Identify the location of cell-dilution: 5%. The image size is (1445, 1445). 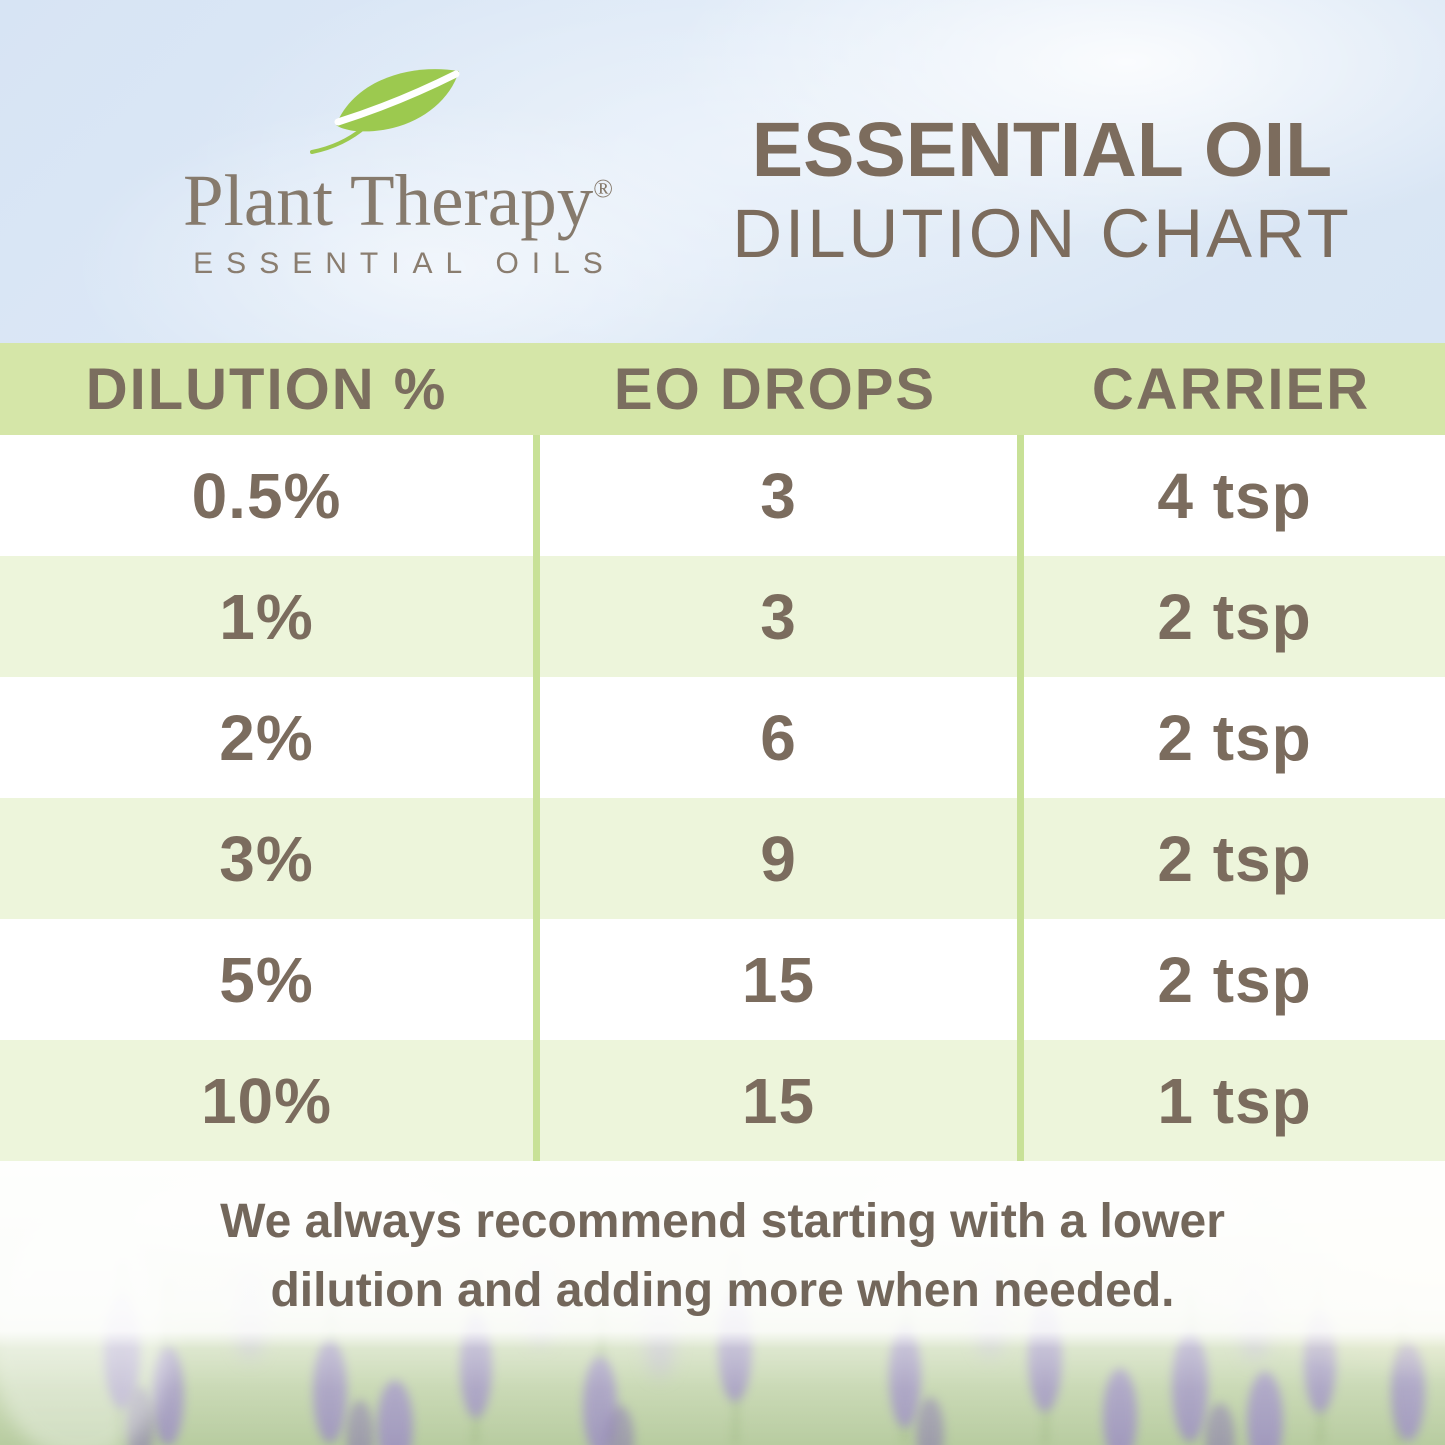
(266, 979).